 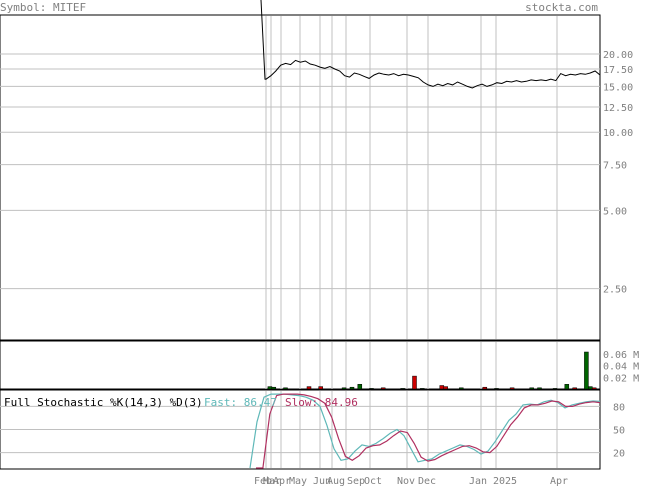 I want to click on month-label: Aug, so click(x=336, y=481).